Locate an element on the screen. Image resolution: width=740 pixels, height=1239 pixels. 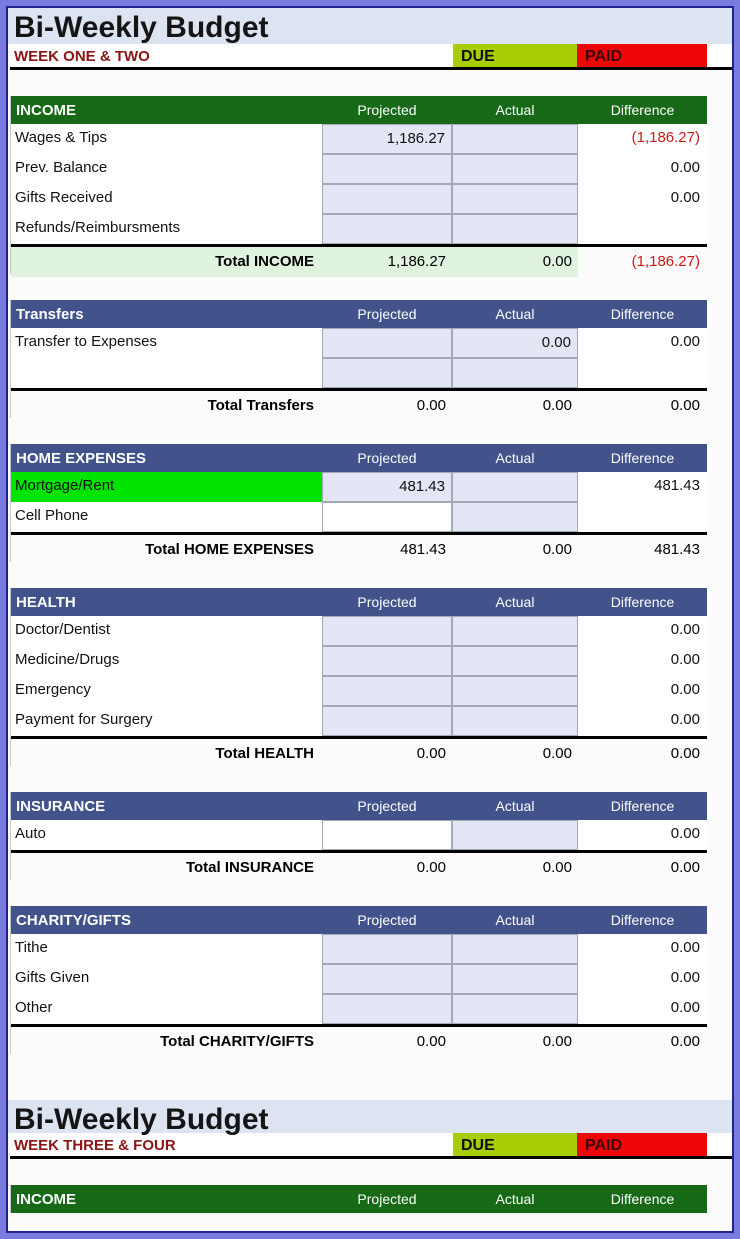
budget-row: Wages & Tips 1,186.27 (1,186.27) is located at coordinates (359, 139).